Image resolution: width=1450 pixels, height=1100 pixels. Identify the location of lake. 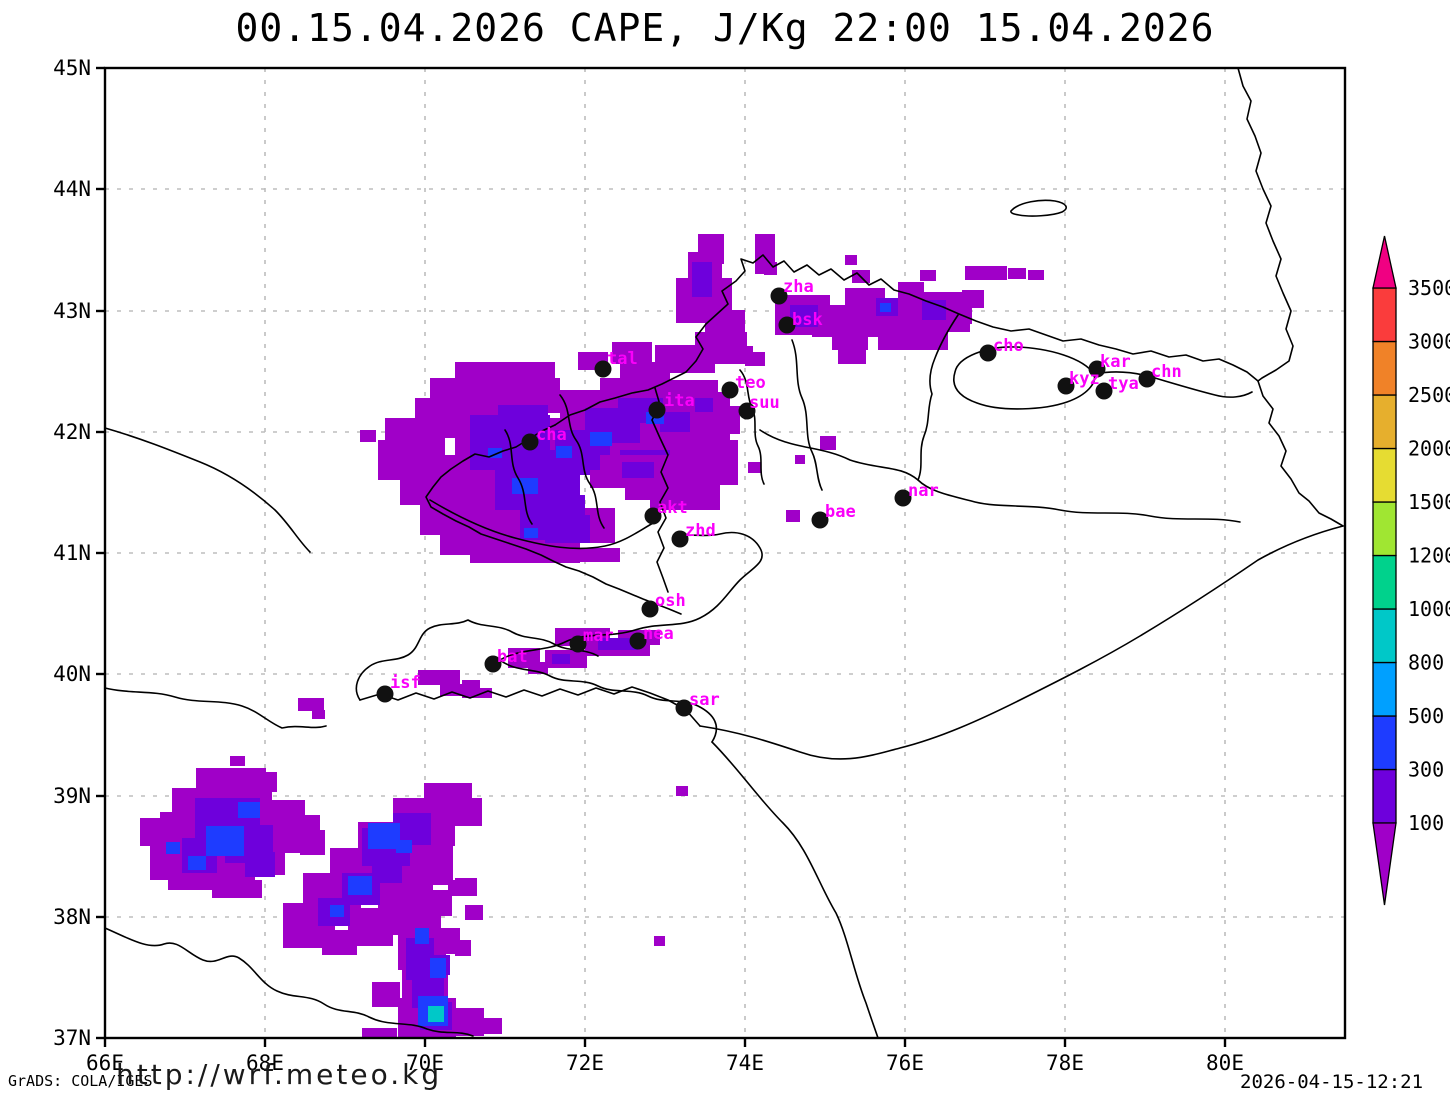
(1038, 208).